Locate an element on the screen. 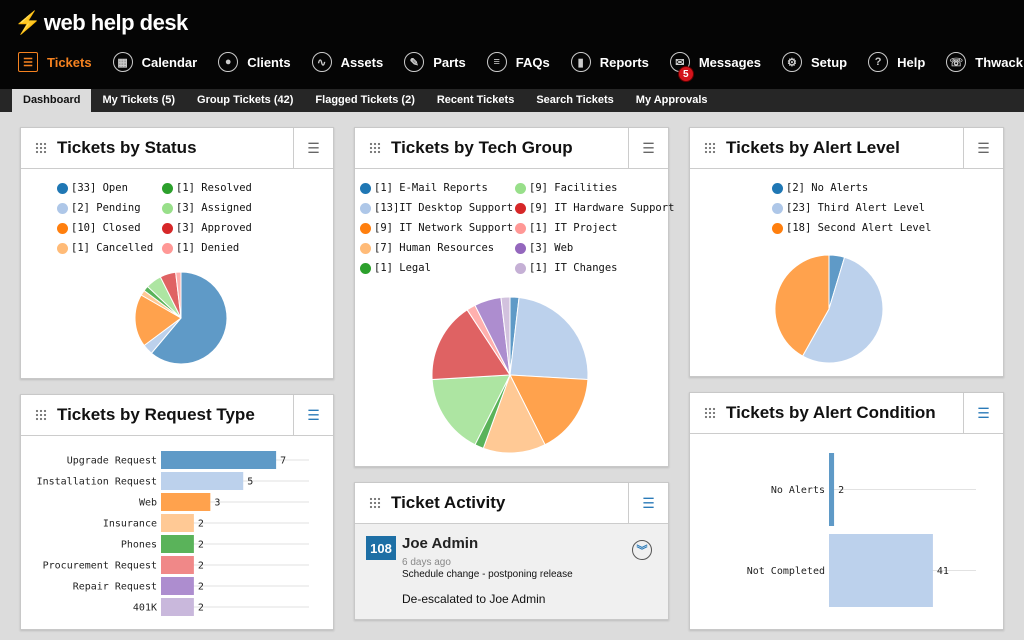  subnav-tab: My Tickets (5) is located at coordinates (139, 100).